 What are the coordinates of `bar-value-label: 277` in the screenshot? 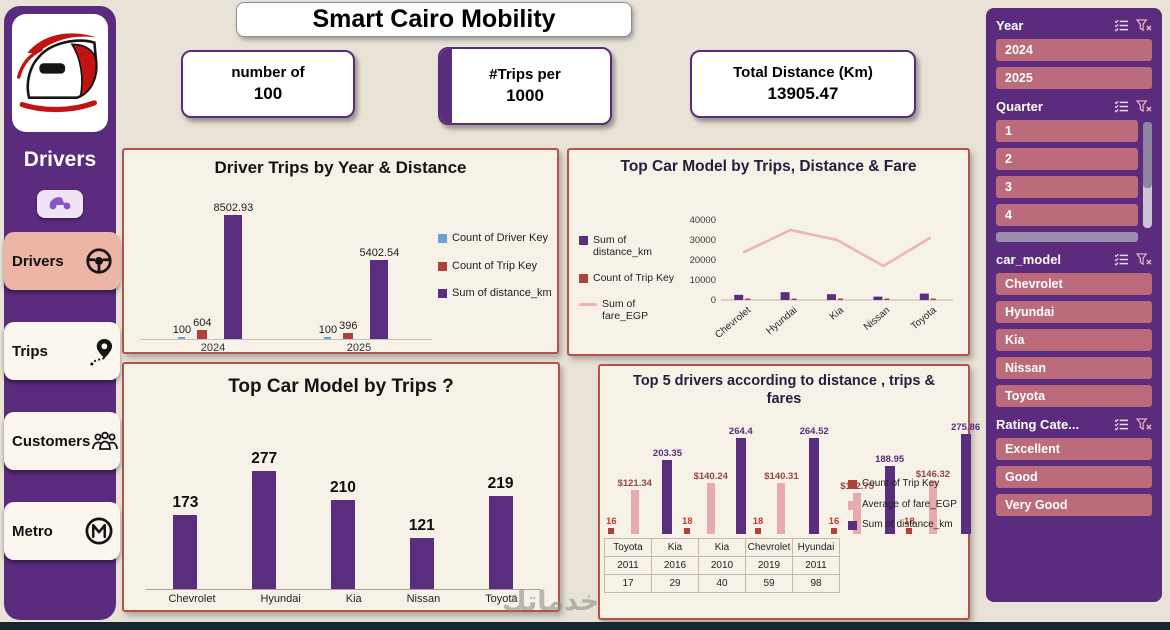 It's located at (264, 458).